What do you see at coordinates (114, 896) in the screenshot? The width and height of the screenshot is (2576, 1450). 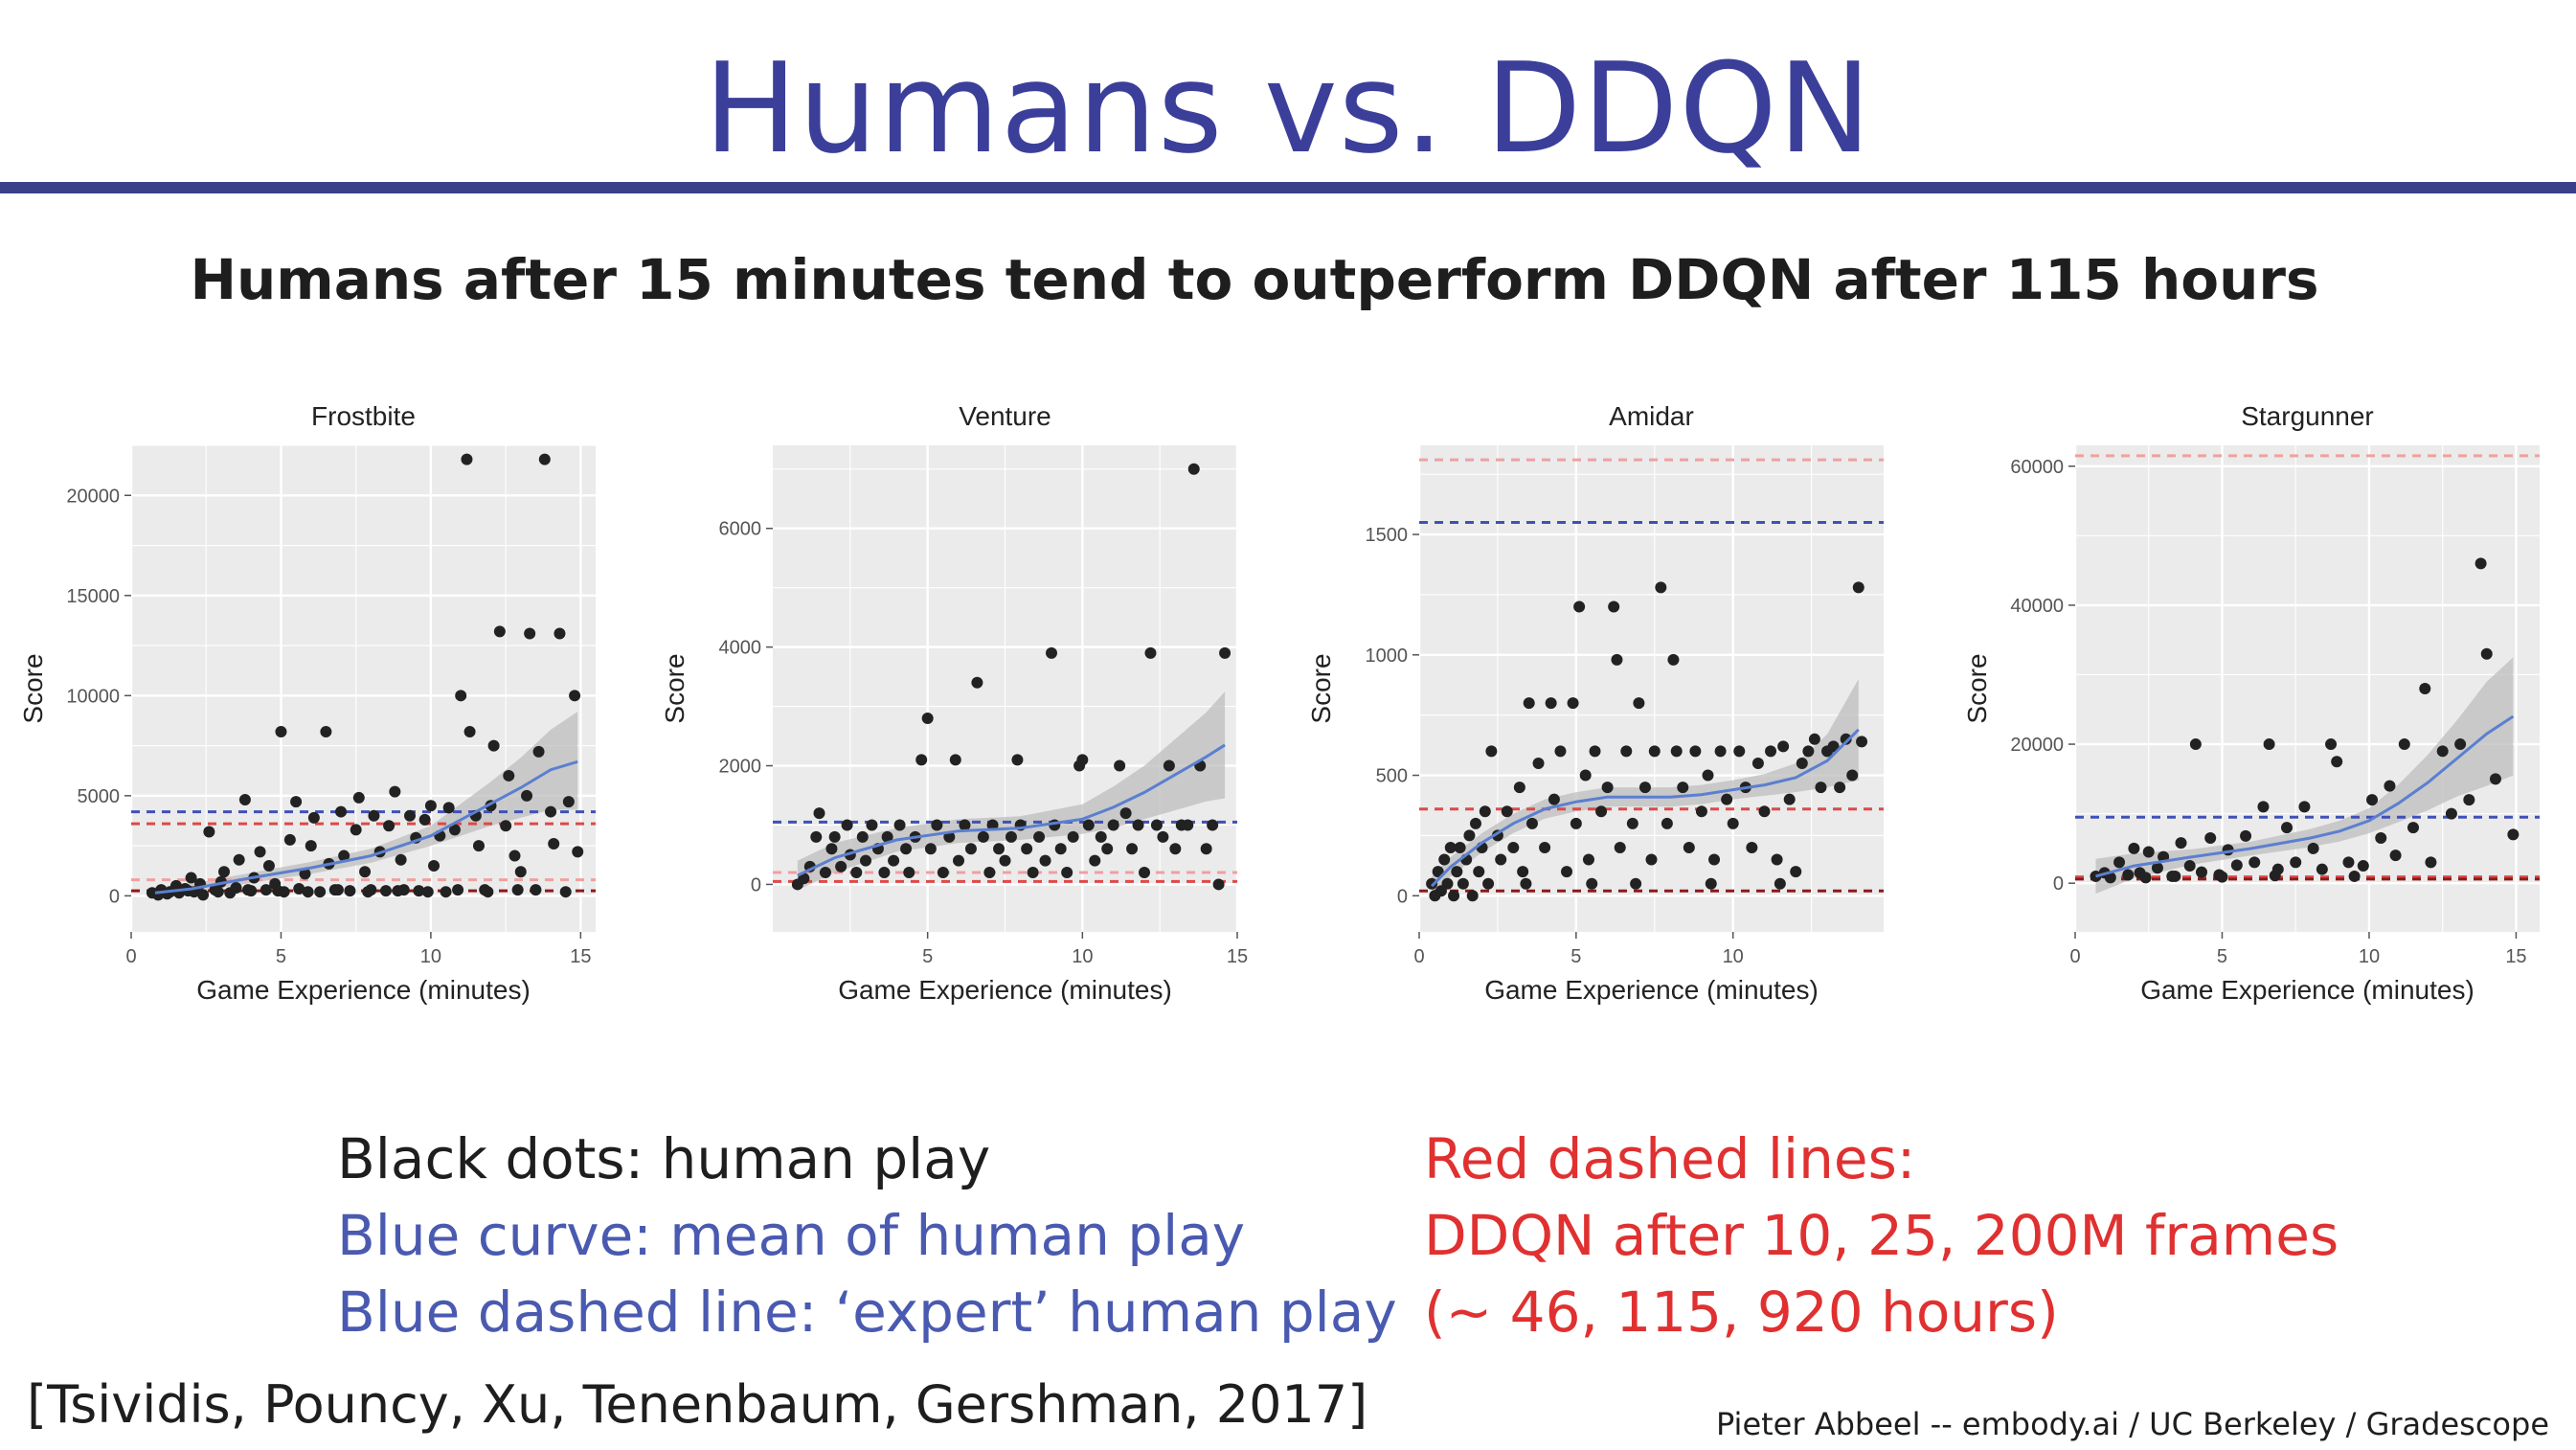 I see `y-tick-label: 0` at bounding box center [114, 896].